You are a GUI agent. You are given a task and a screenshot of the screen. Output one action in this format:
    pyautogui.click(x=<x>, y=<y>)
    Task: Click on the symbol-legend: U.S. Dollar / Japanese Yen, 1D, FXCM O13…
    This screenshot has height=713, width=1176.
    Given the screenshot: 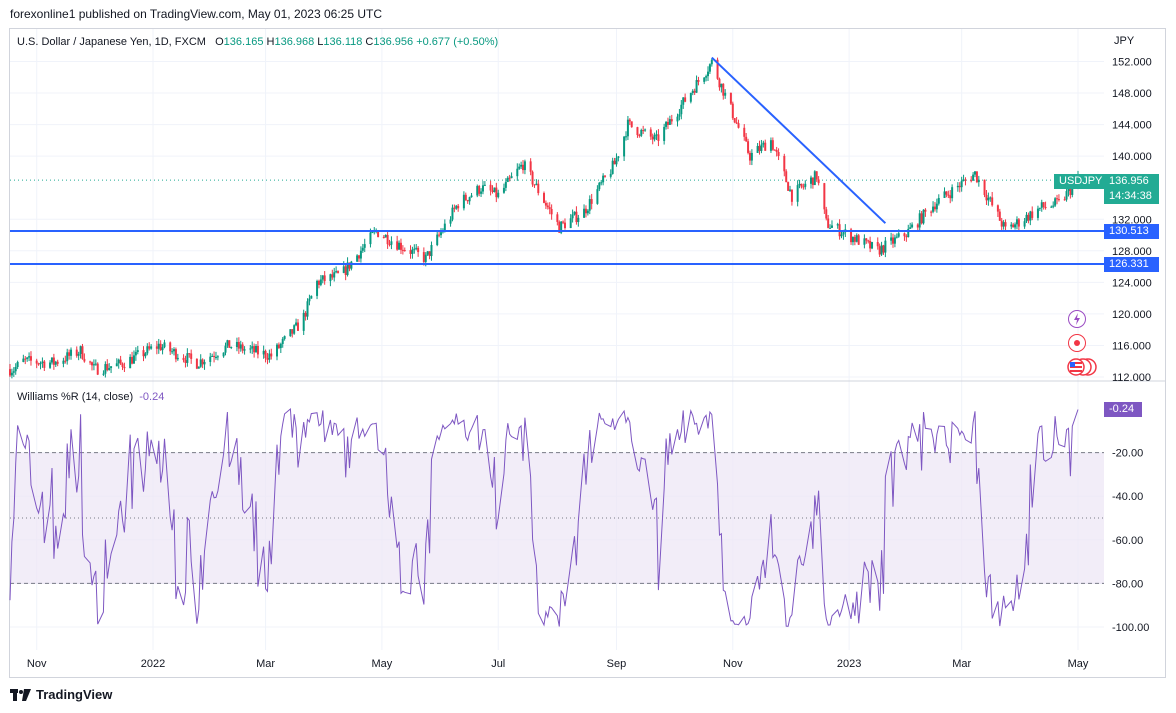 What is the action you would take?
    pyautogui.click(x=257, y=42)
    